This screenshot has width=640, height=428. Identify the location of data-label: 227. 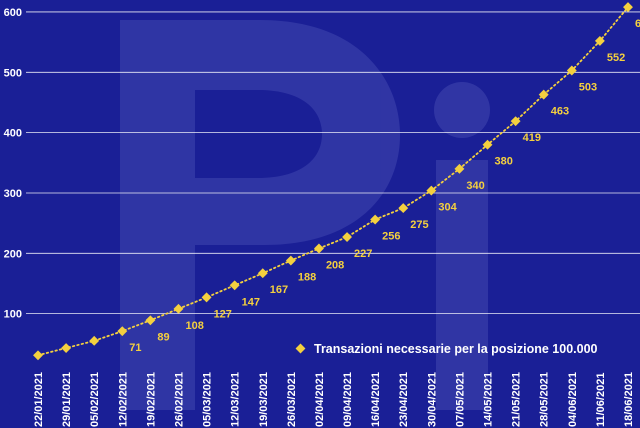
(363, 254).